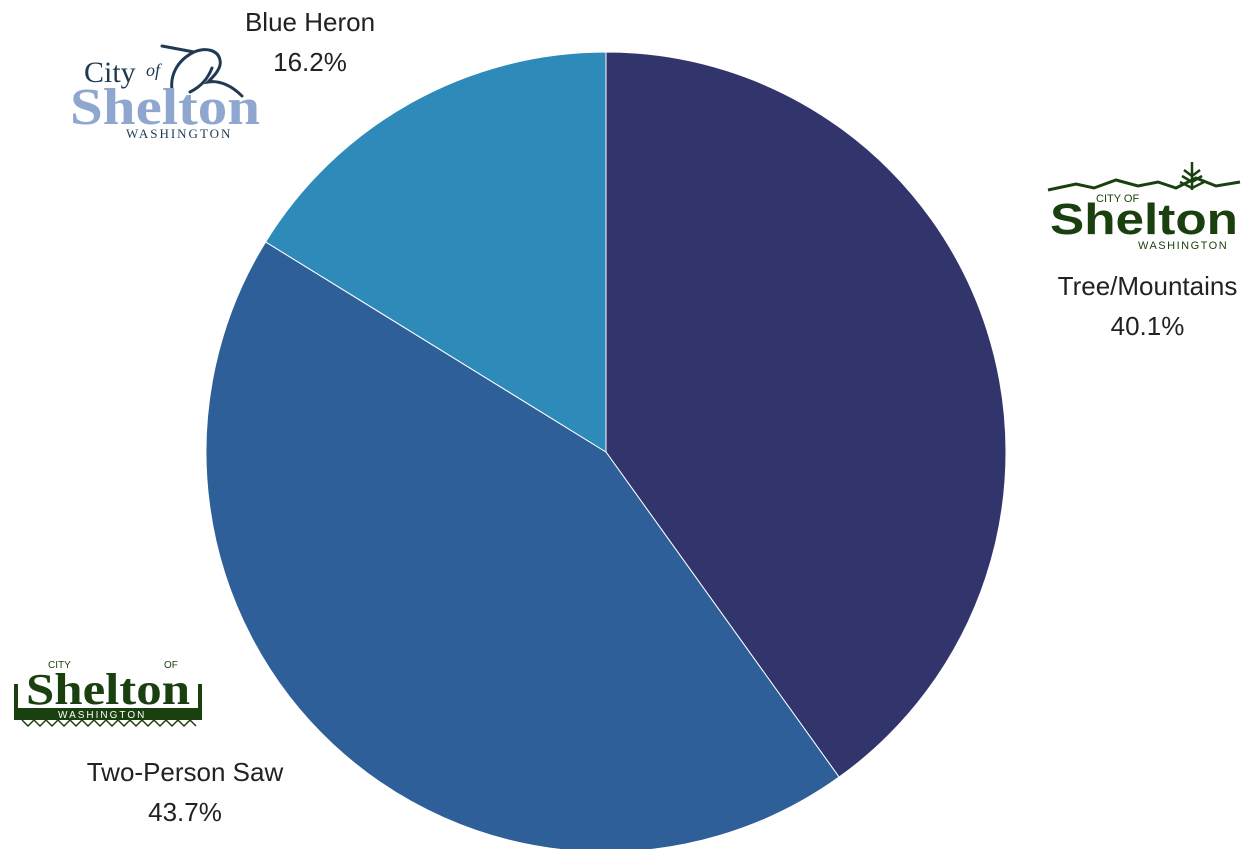 The height and width of the screenshot is (849, 1255). I want to click on label-name: Two-Person Saw, so click(185, 772).